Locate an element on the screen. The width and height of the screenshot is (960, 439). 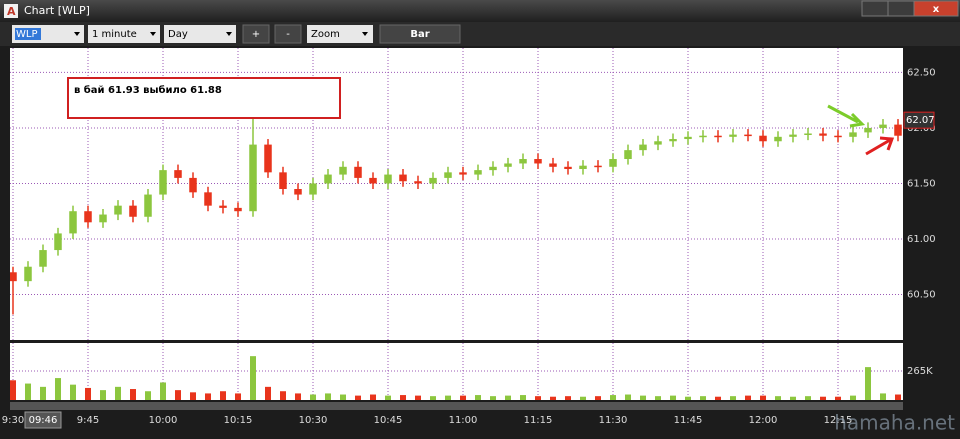
y-tick-label: 61.00 is located at coordinates (921, 239).